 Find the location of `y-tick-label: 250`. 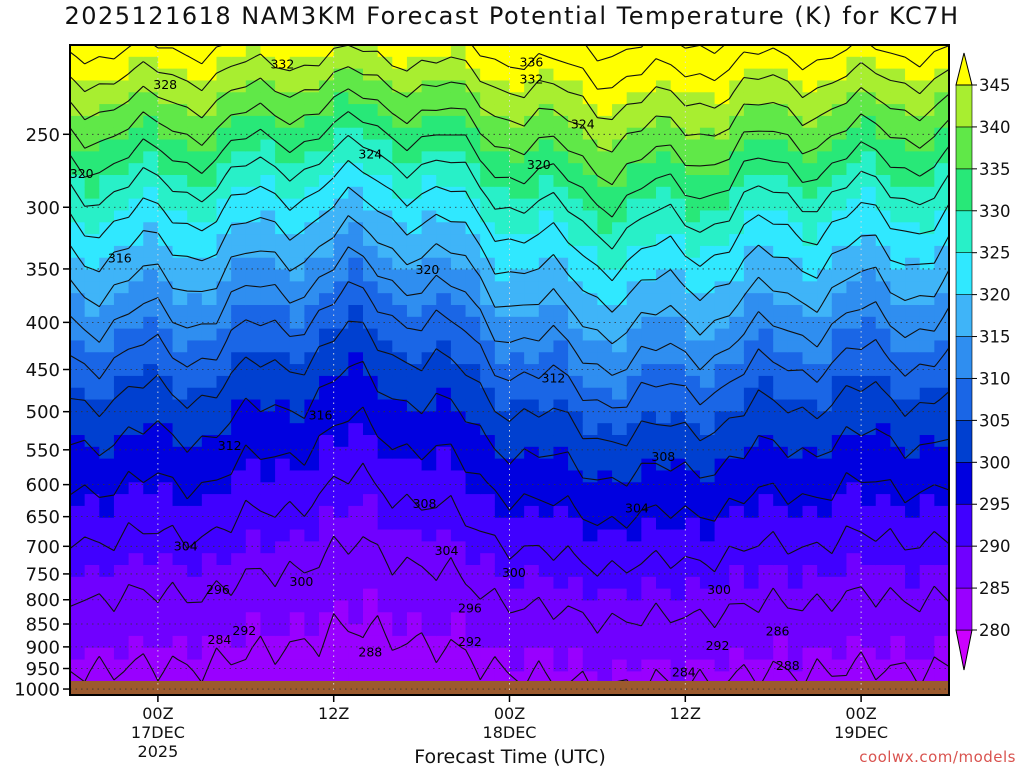

y-tick-label: 250 is located at coordinates (43, 135).